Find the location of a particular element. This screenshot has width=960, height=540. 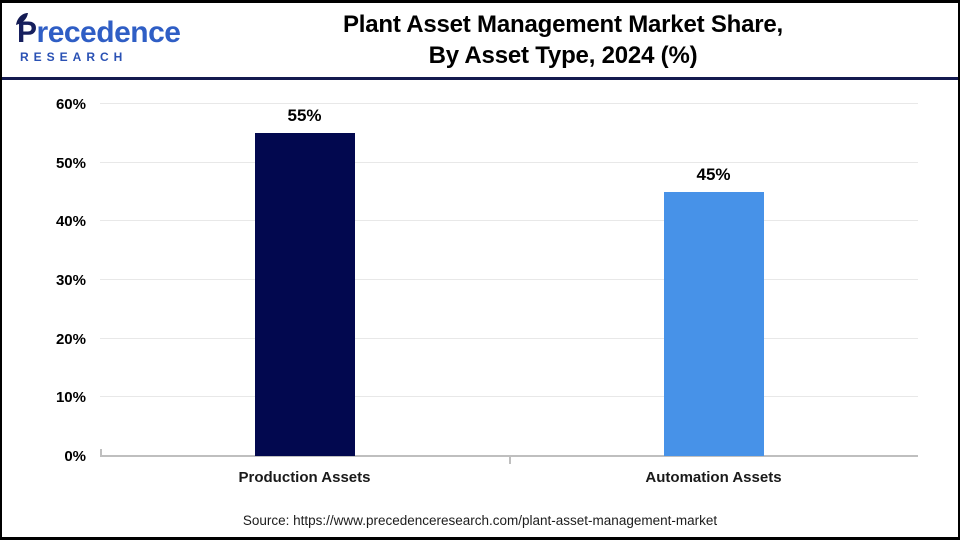

logo-subtitle: RESEARCH is located at coordinates (74, 56).